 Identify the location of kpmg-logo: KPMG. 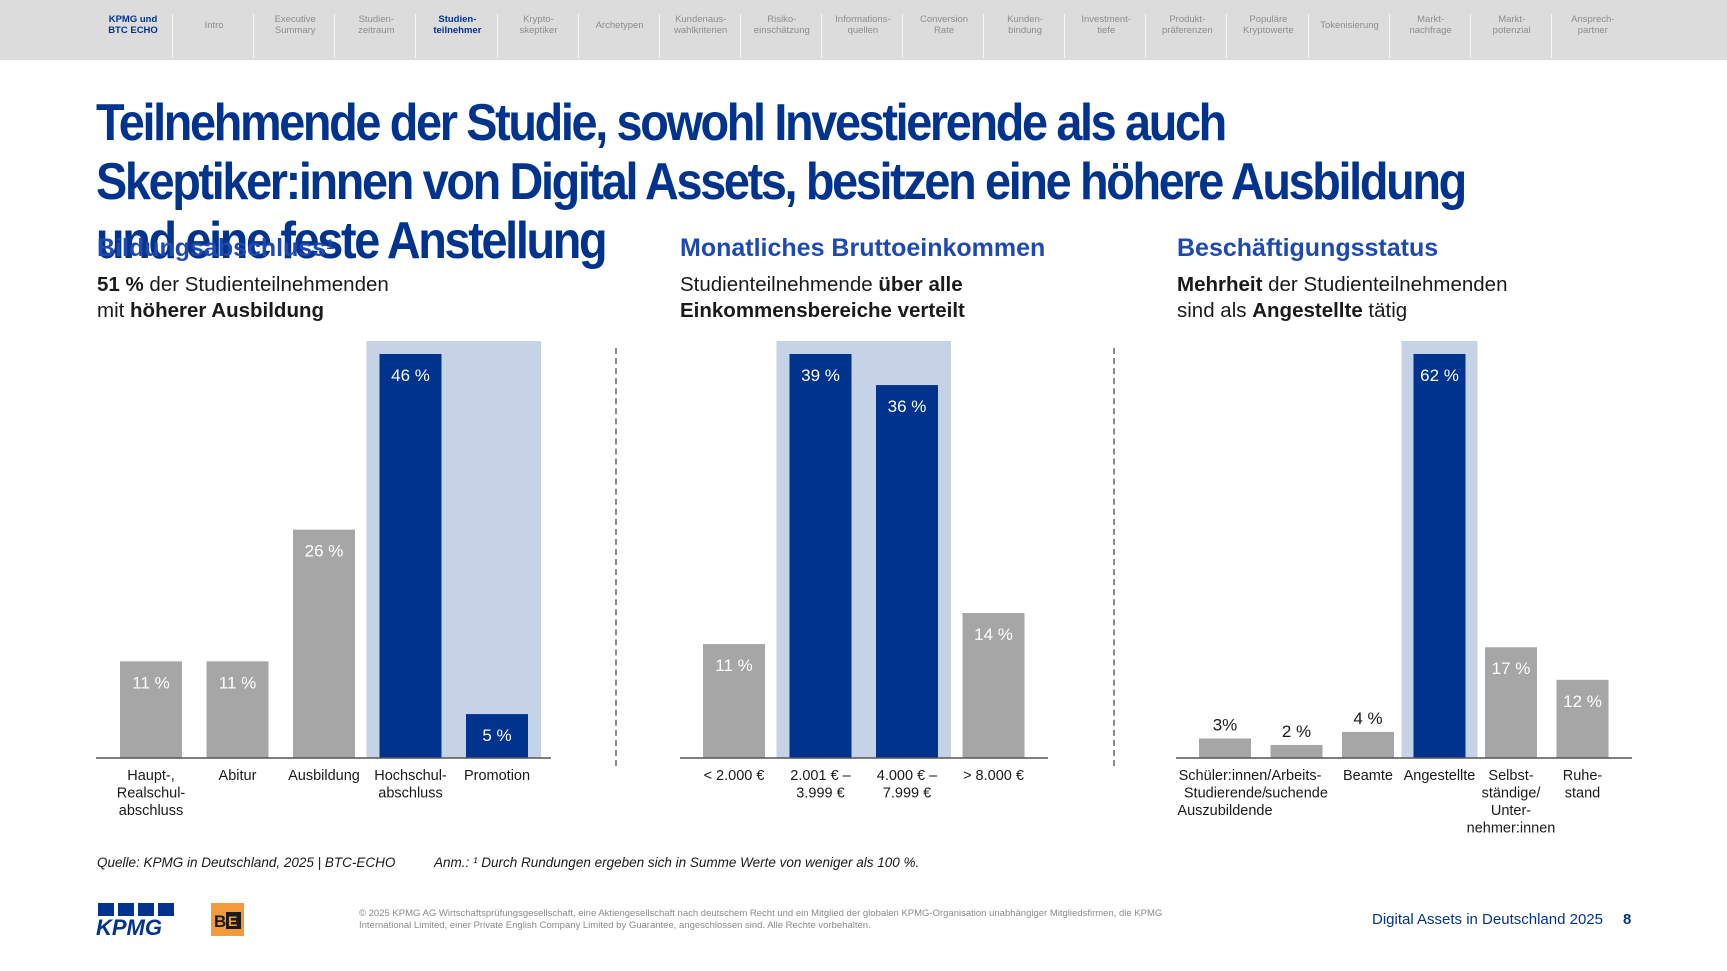
(135, 919).